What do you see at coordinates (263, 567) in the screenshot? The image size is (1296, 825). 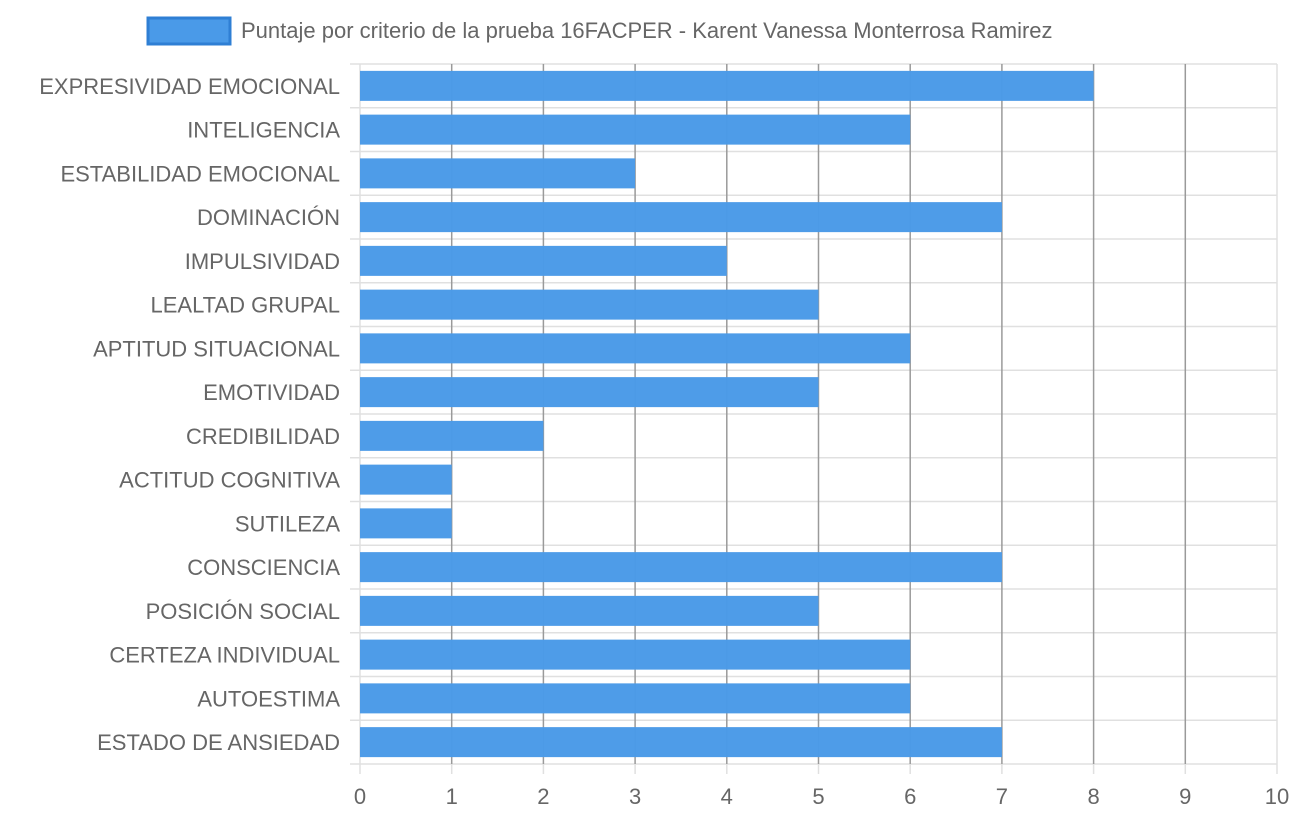 I see `category-label: CONSCIENCIA` at bounding box center [263, 567].